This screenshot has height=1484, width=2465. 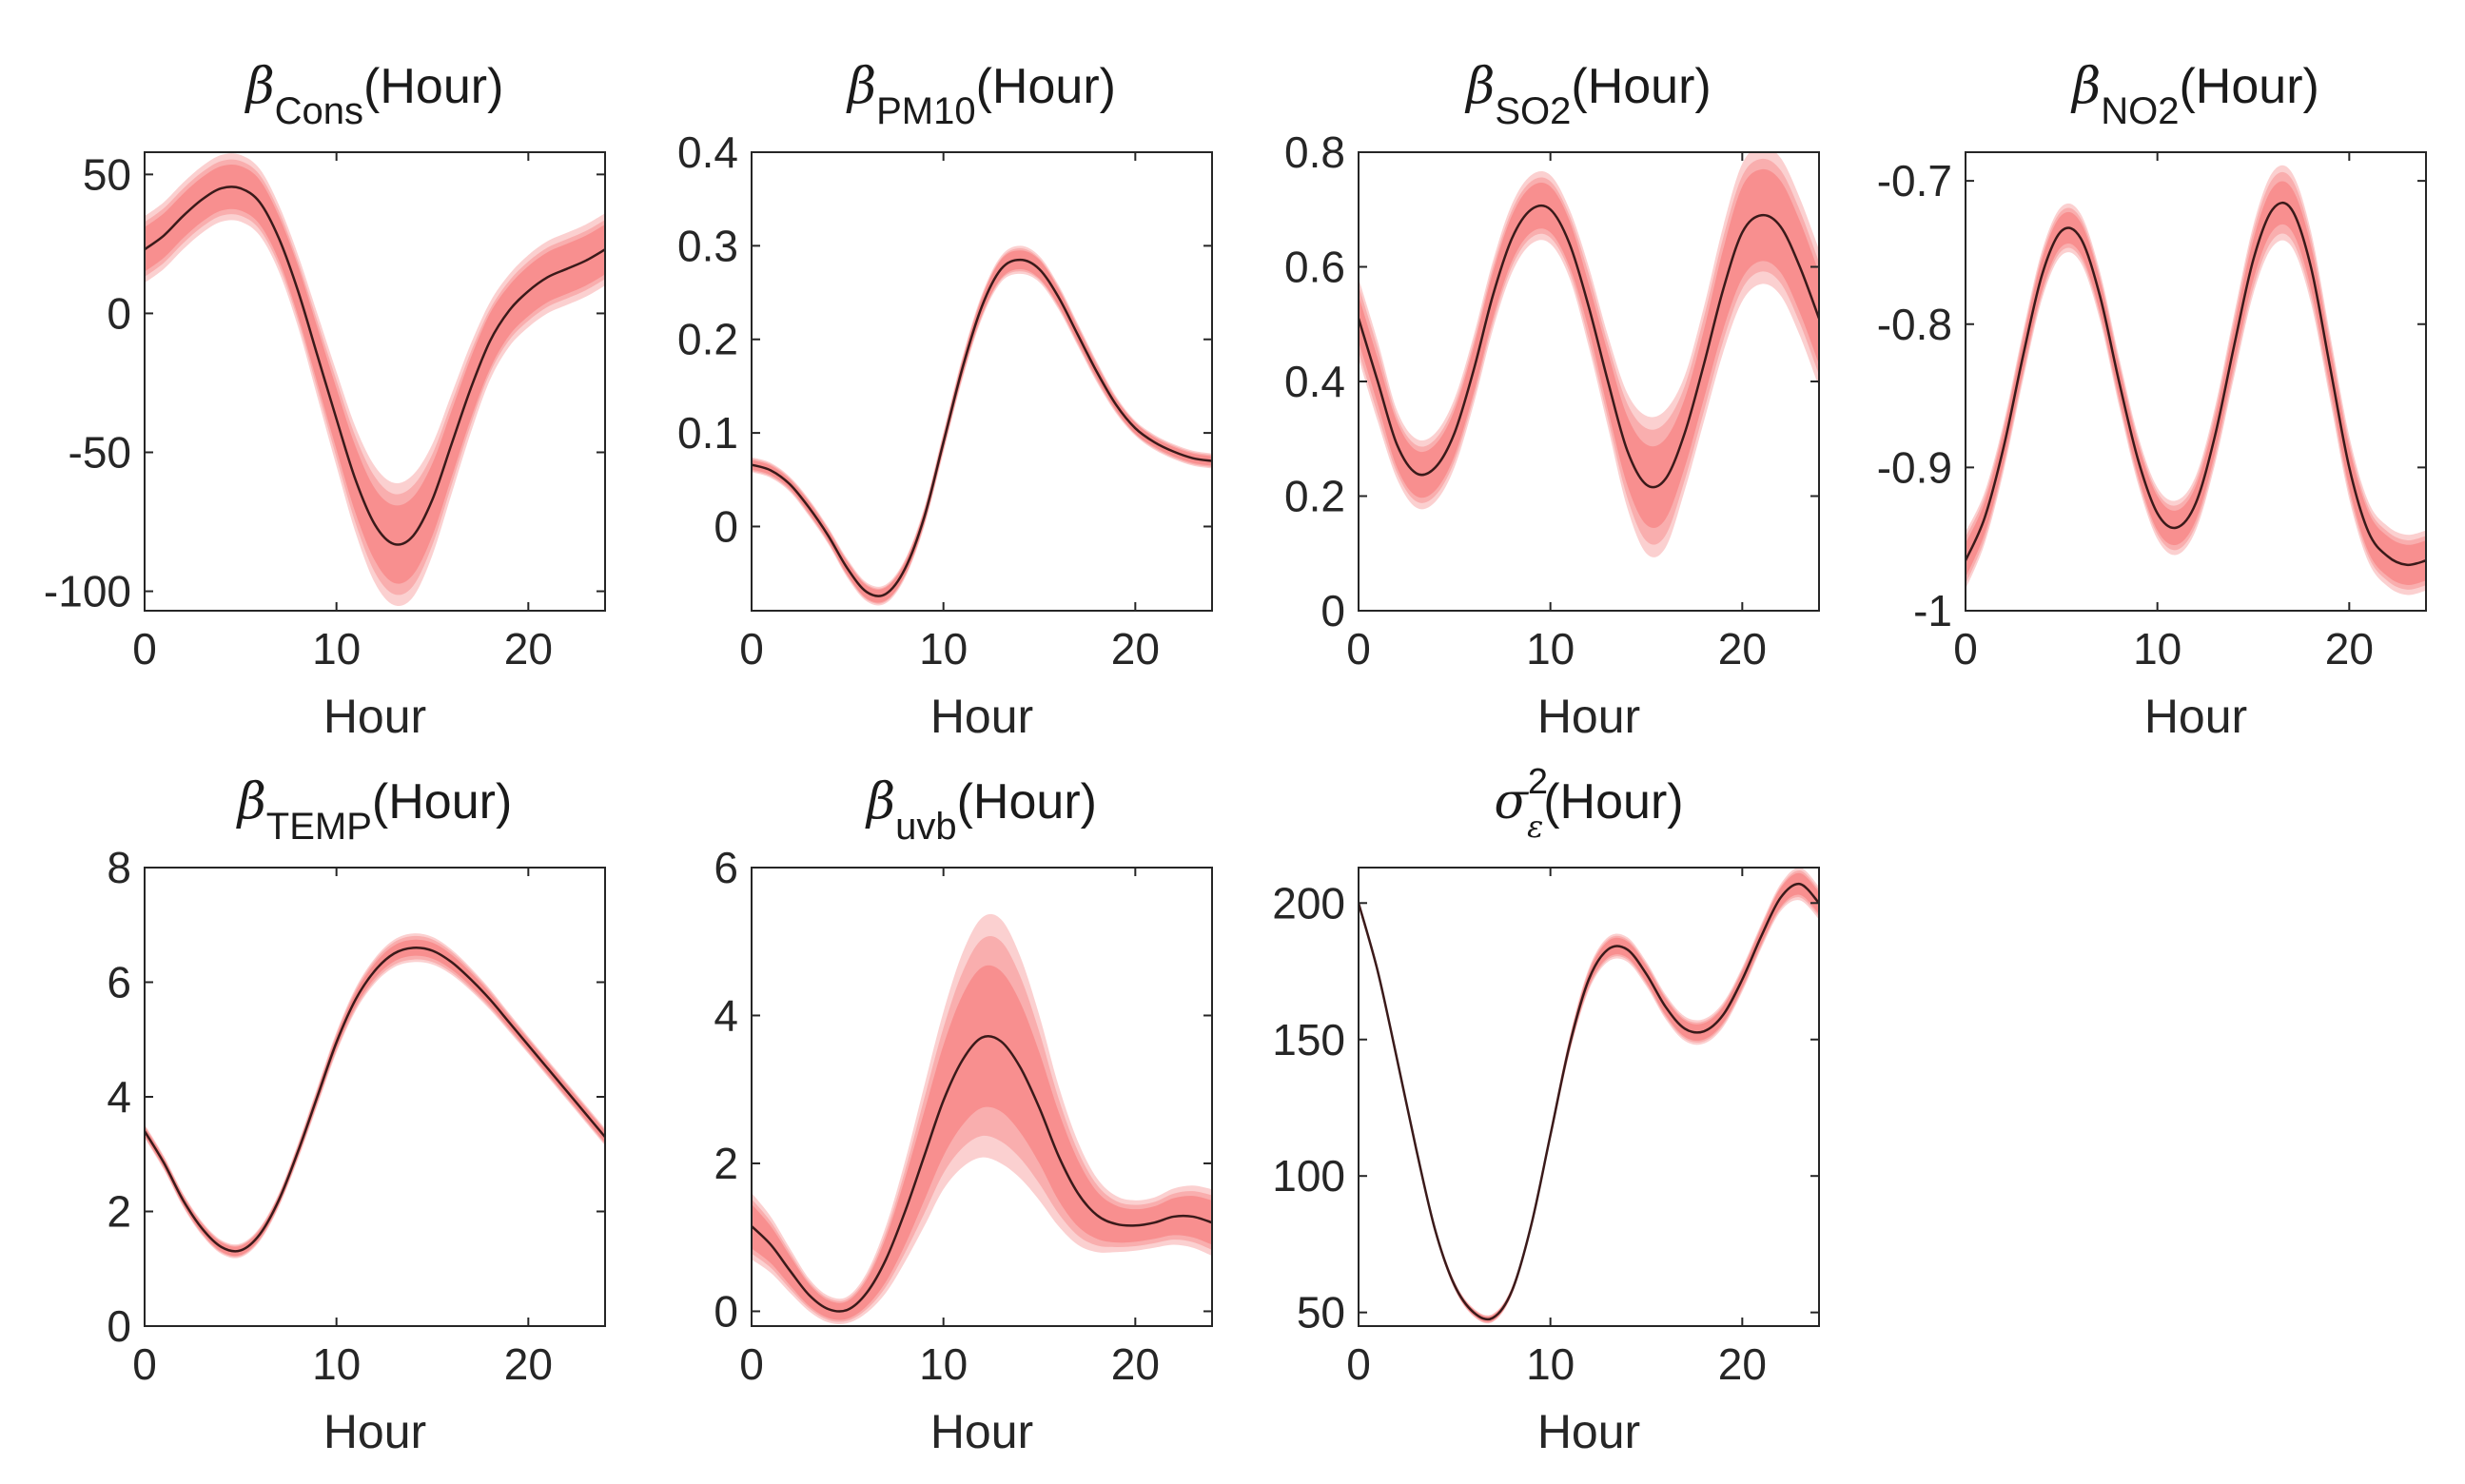 What do you see at coordinates (926, 111) in the screenshot?
I see `title-subscript: PM10` at bounding box center [926, 111].